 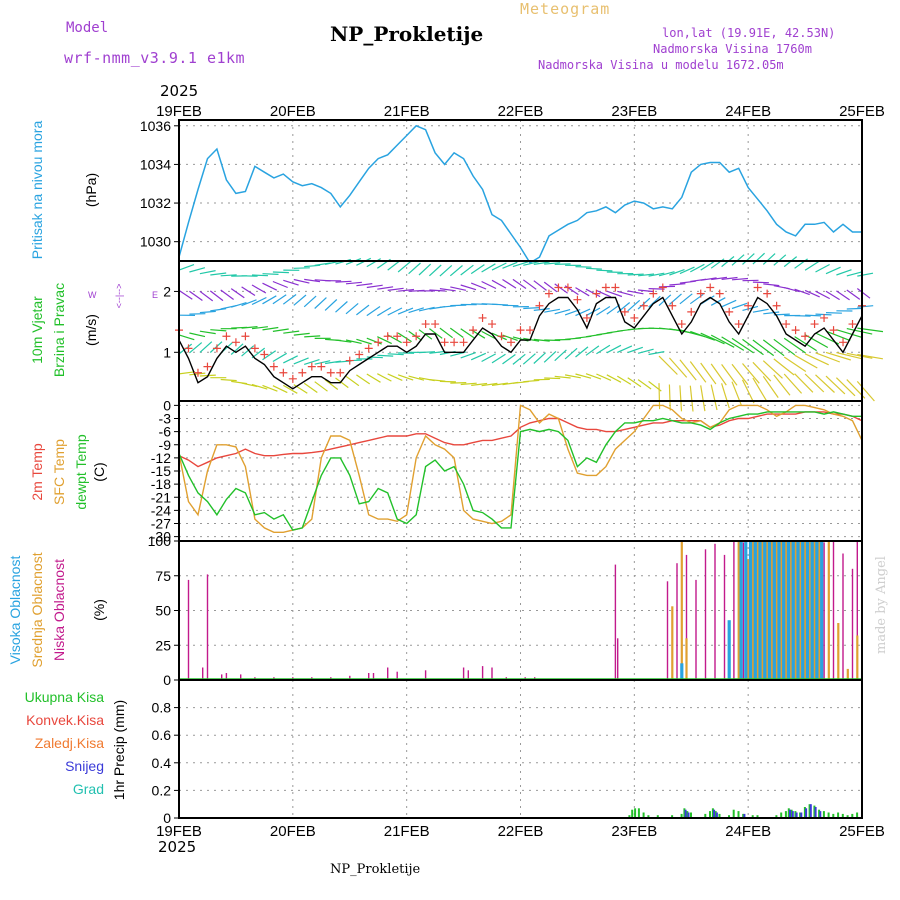 What do you see at coordinates (748, 831) in the screenshot?
I see `x-tick-label-bottom: 24FEB` at bounding box center [748, 831].